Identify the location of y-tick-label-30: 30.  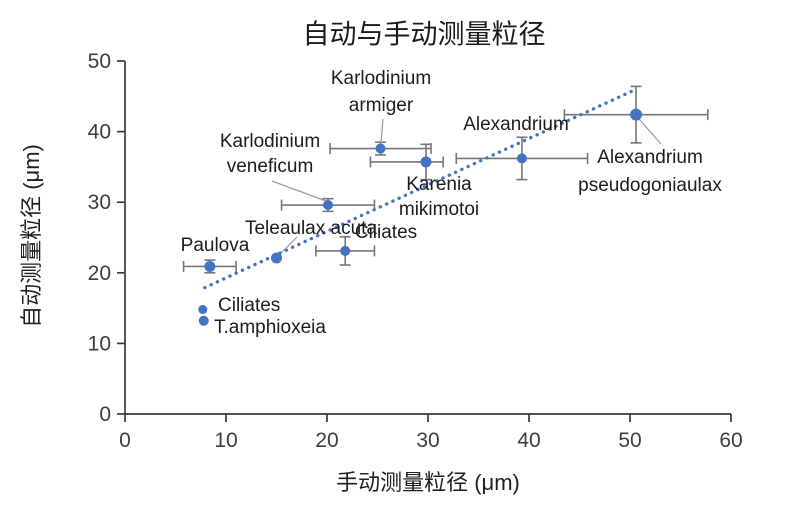
(99, 202).